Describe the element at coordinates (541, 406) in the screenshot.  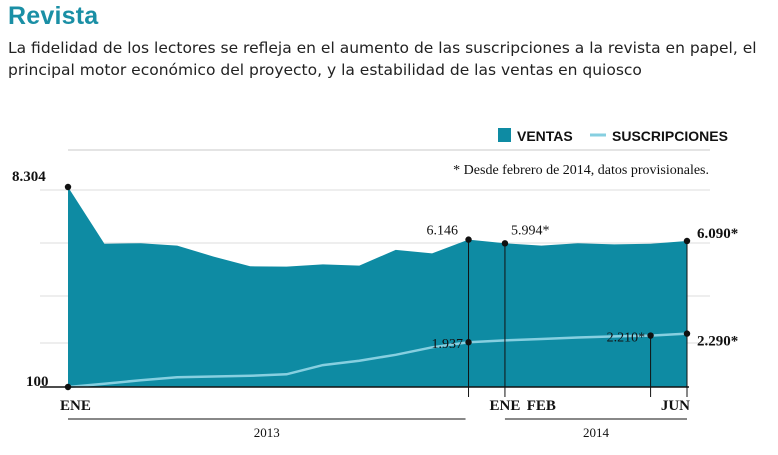
I see `x-tick-label: FEB` at that location.